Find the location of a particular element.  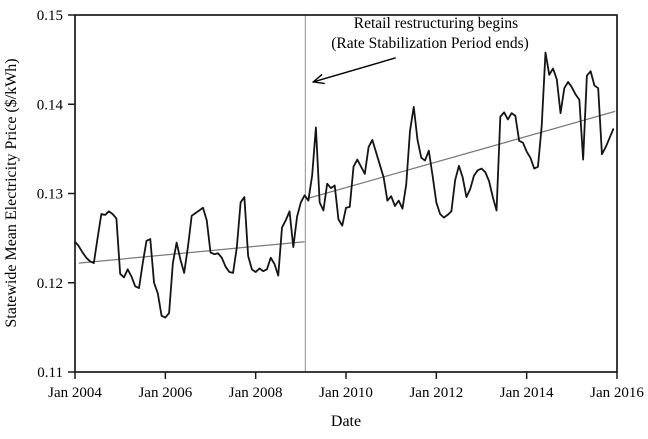

arrow-shaft is located at coordinates (354, 70).